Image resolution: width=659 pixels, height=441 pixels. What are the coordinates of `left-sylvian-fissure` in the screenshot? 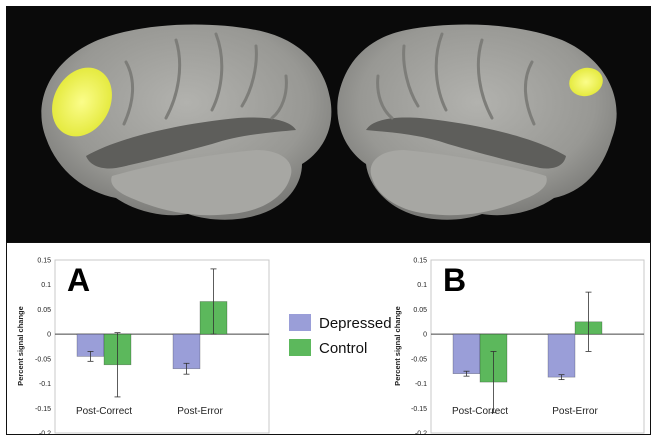 It's located at (191, 143).